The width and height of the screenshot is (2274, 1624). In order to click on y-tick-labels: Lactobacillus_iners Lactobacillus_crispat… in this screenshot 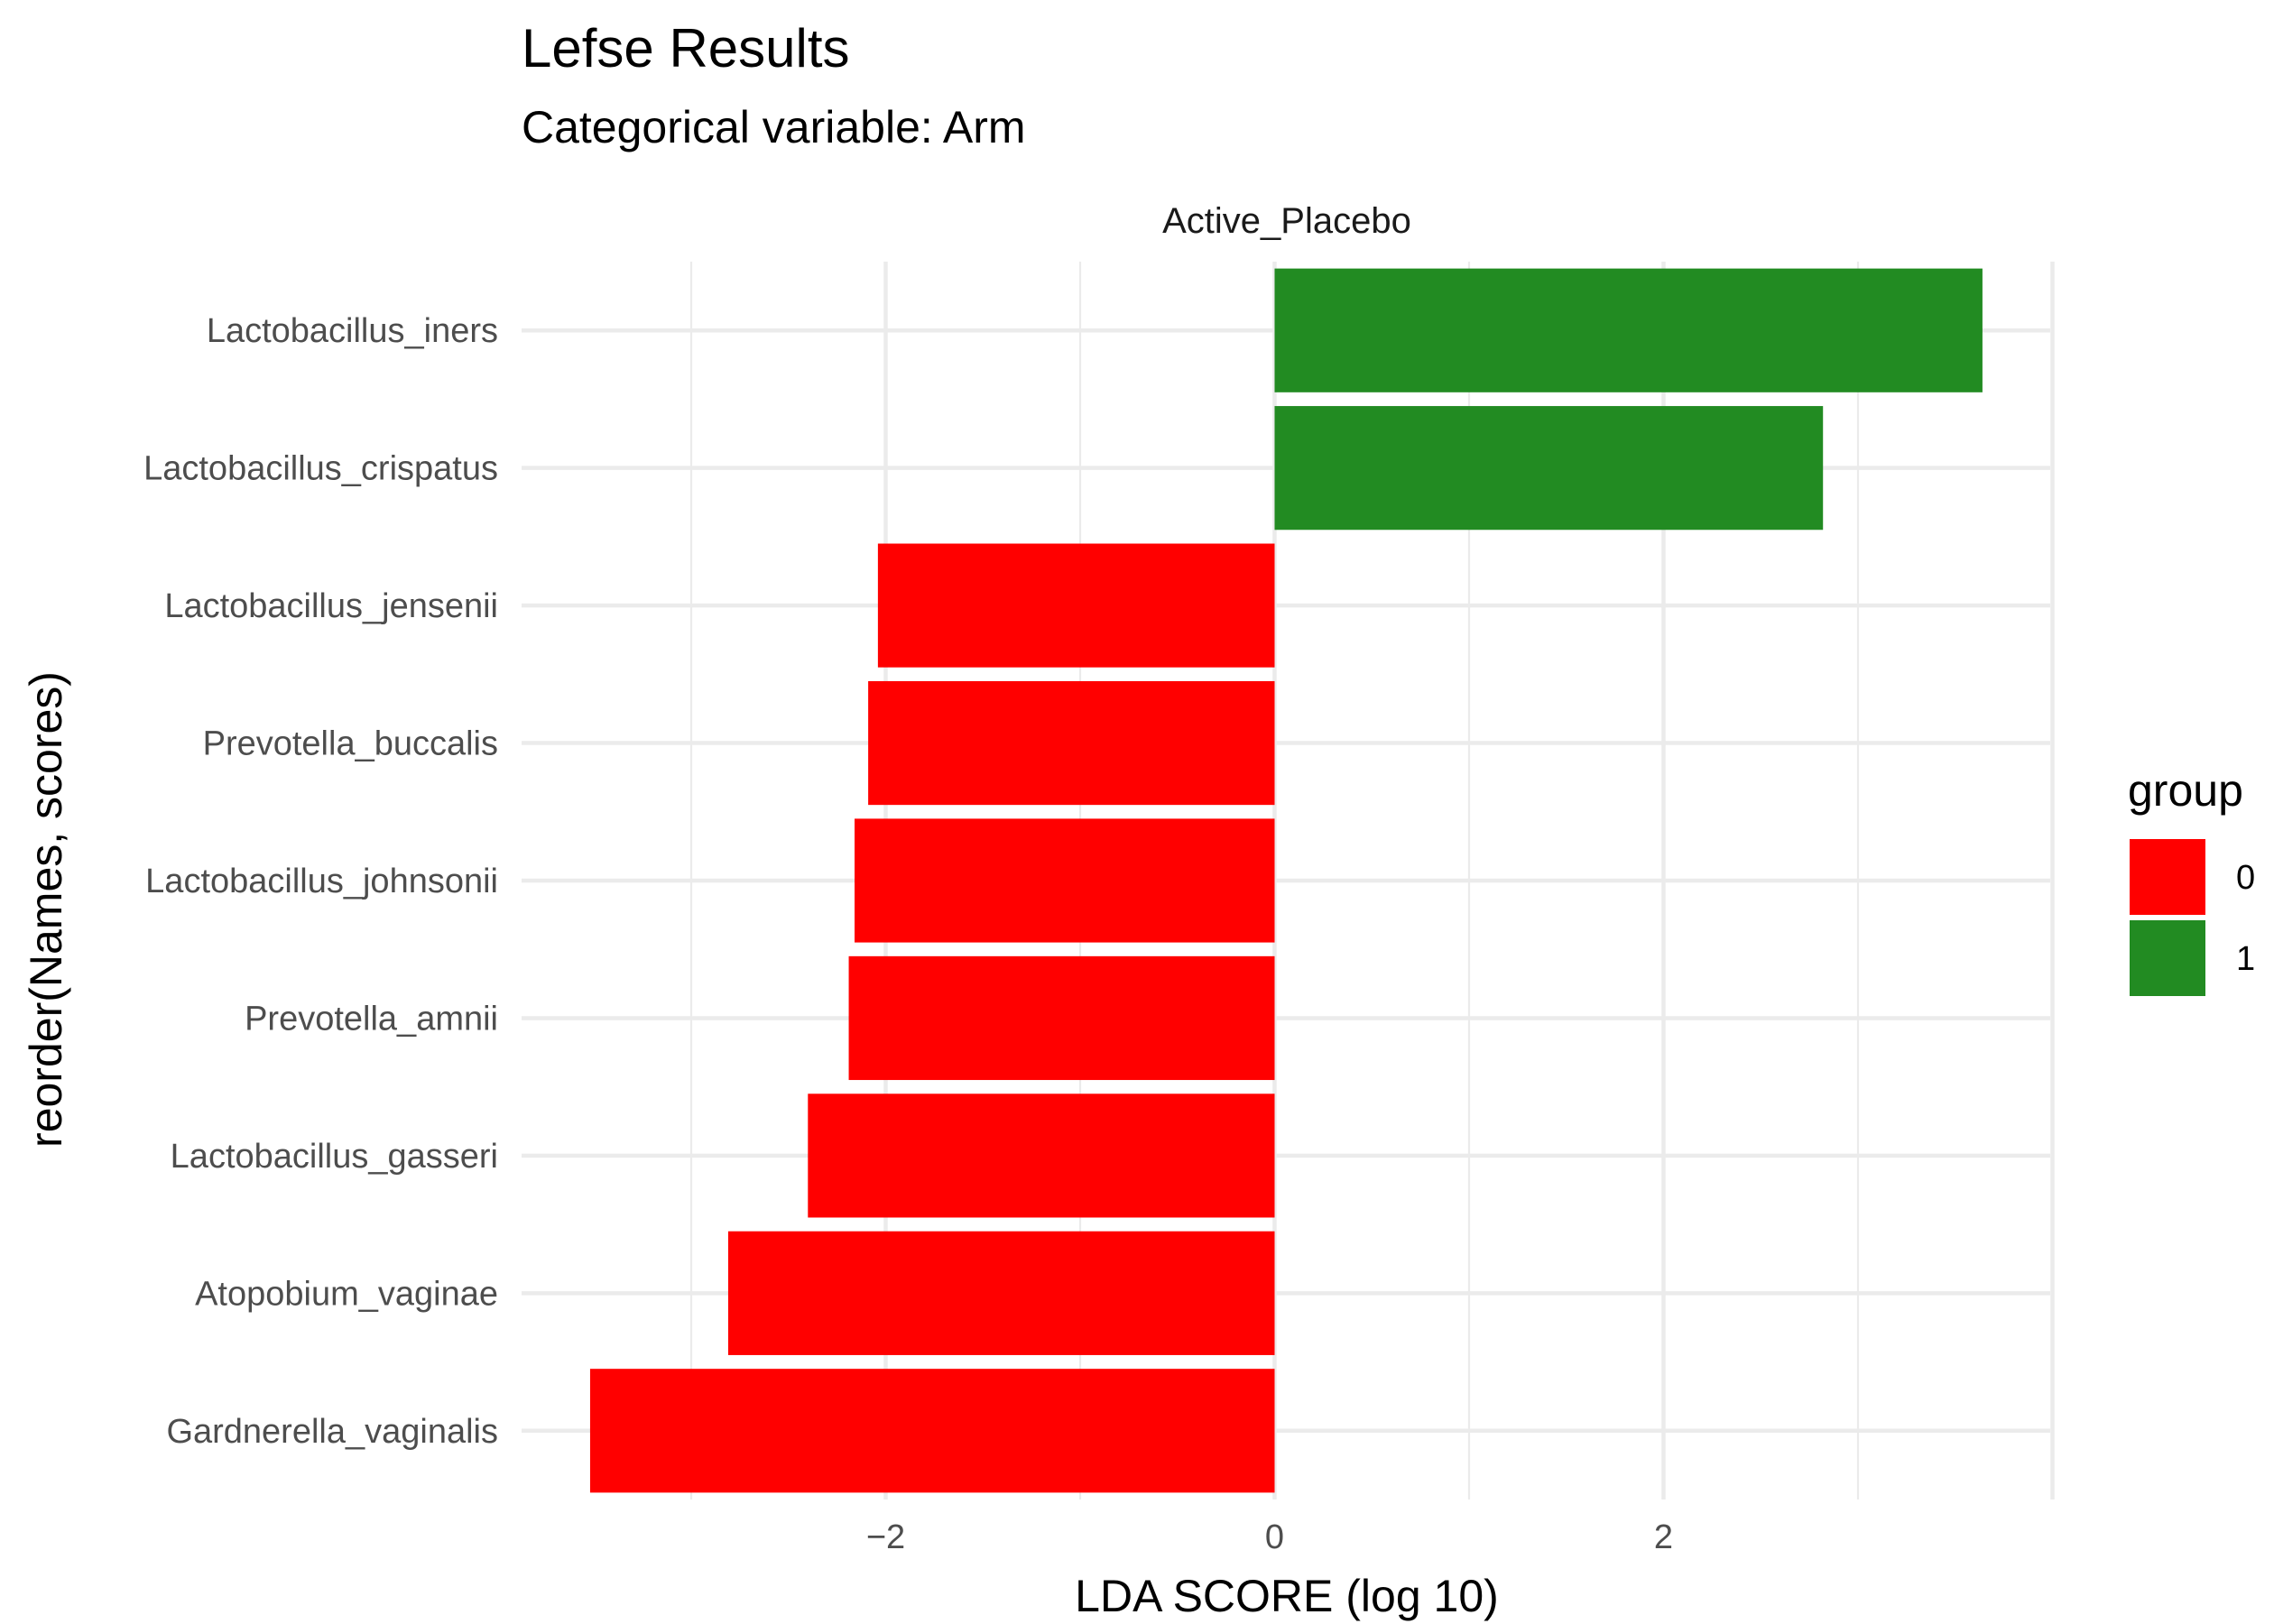, I will do `click(321, 882)`.